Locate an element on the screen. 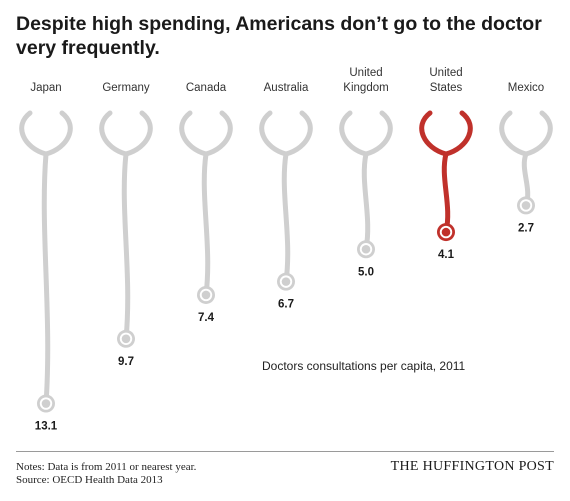 The height and width of the screenshot is (501, 570). chestpiece-center-japan is located at coordinates (46, 403).